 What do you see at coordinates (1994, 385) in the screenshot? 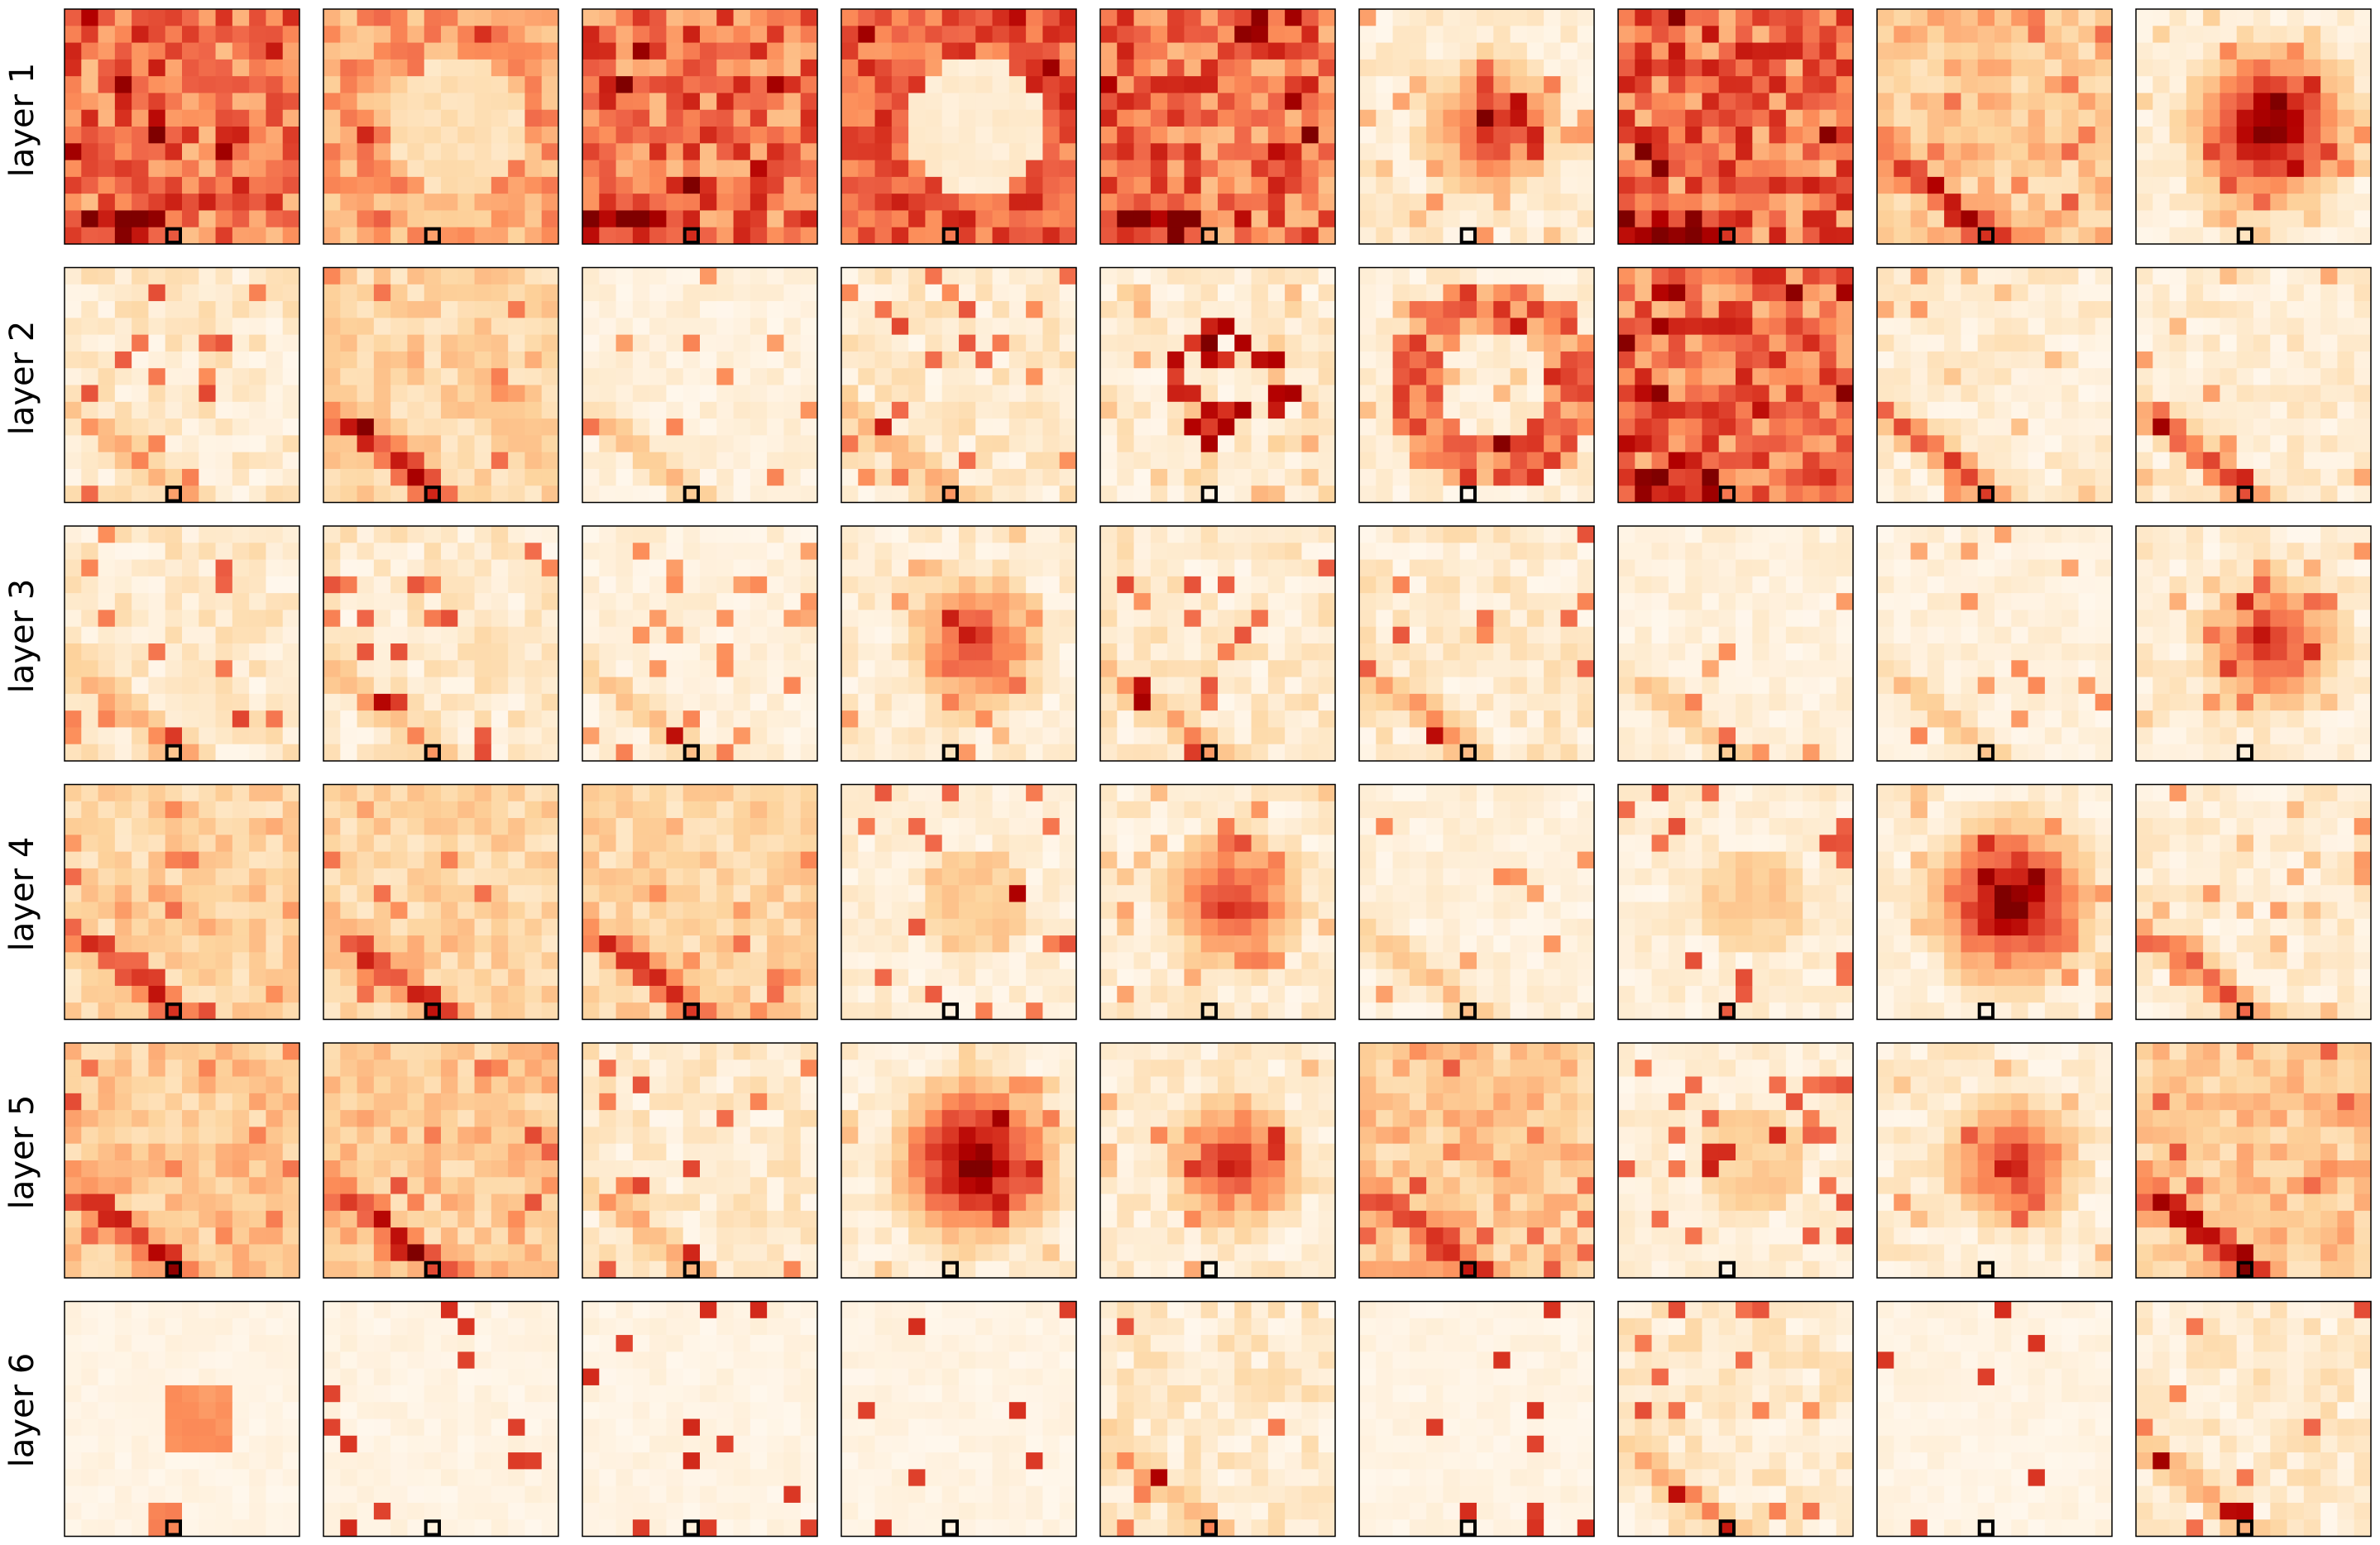
I see `panel-border` at bounding box center [1994, 385].